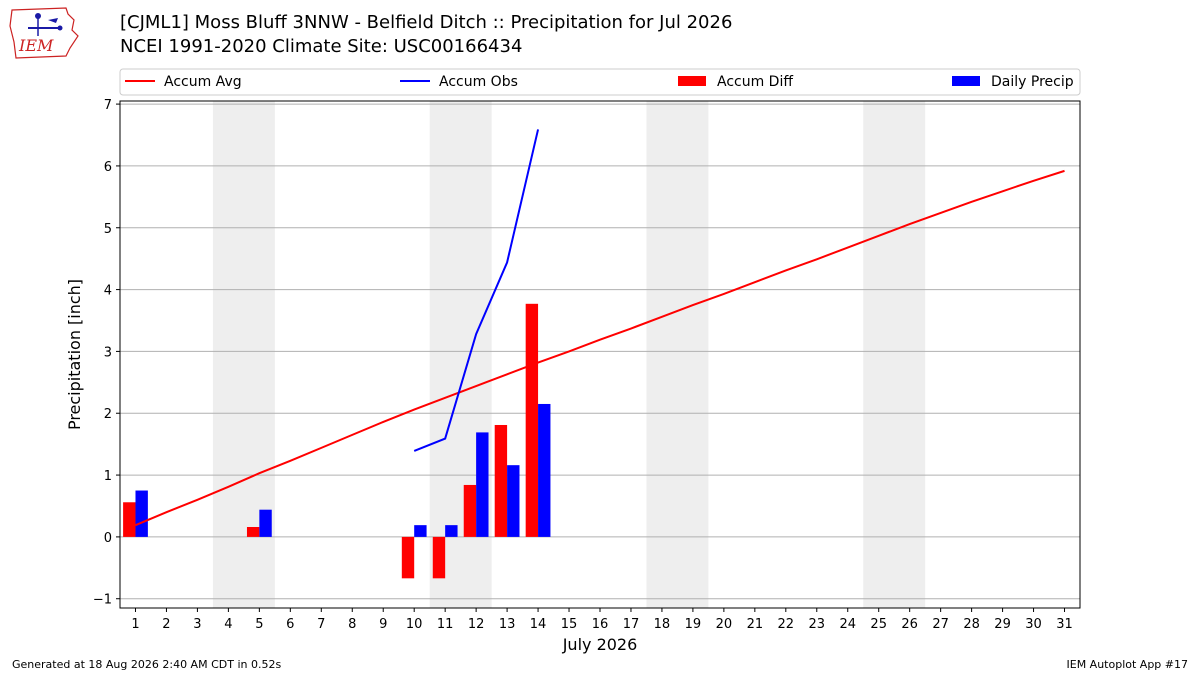 The width and height of the screenshot is (1200, 675). What do you see at coordinates (108, 229) in the screenshot?
I see `y-tick-label: 5` at bounding box center [108, 229].